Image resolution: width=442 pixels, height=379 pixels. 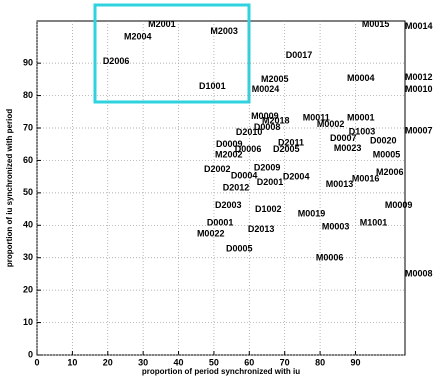 I want to click on x-tick-label: 40, so click(x=179, y=362).